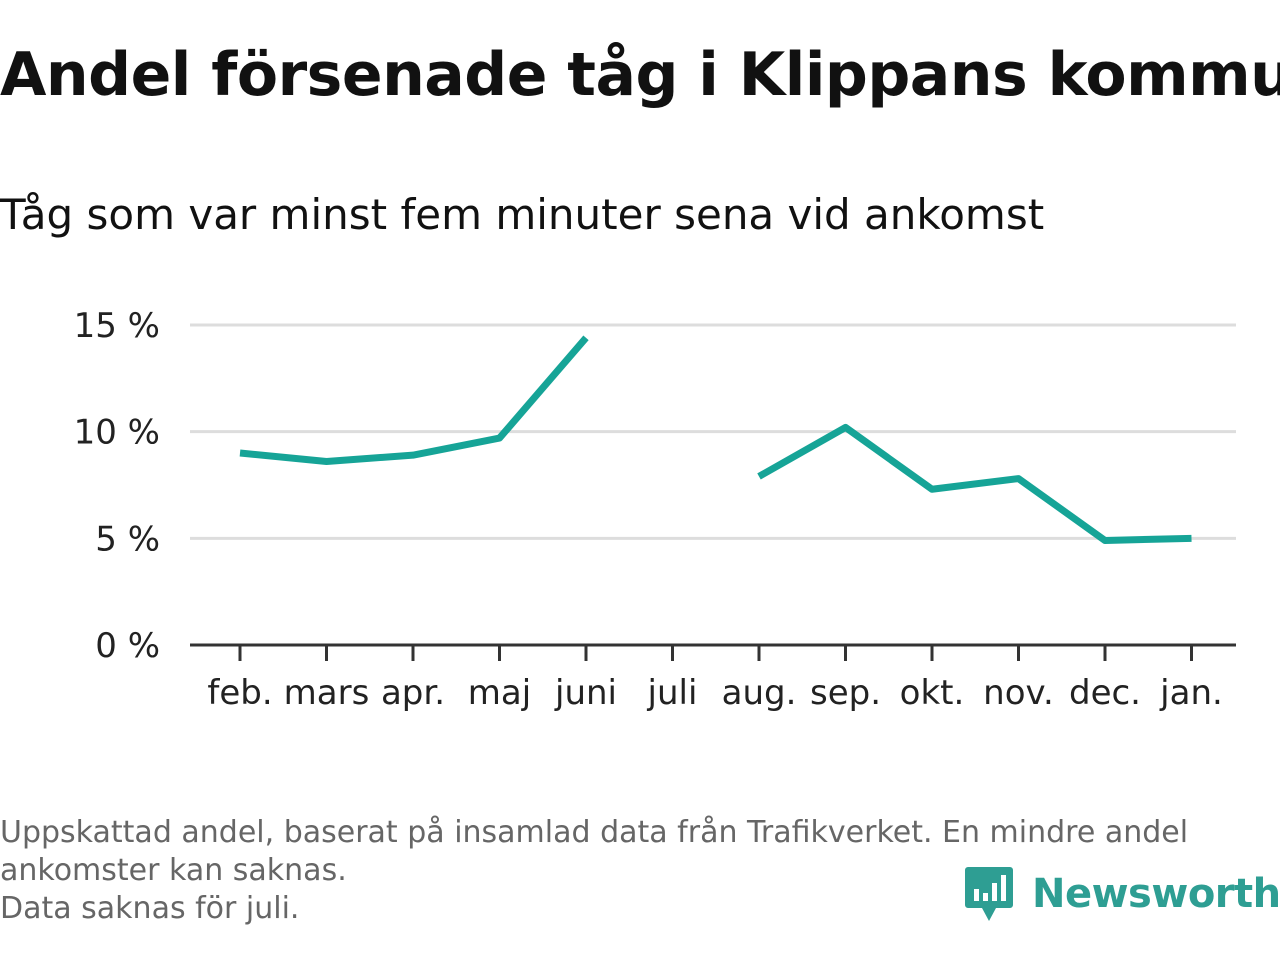 The height and width of the screenshot is (960, 1280). What do you see at coordinates (845, 693) in the screenshot?
I see `x-tick-label: sep.` at bounding box center [845, 693].